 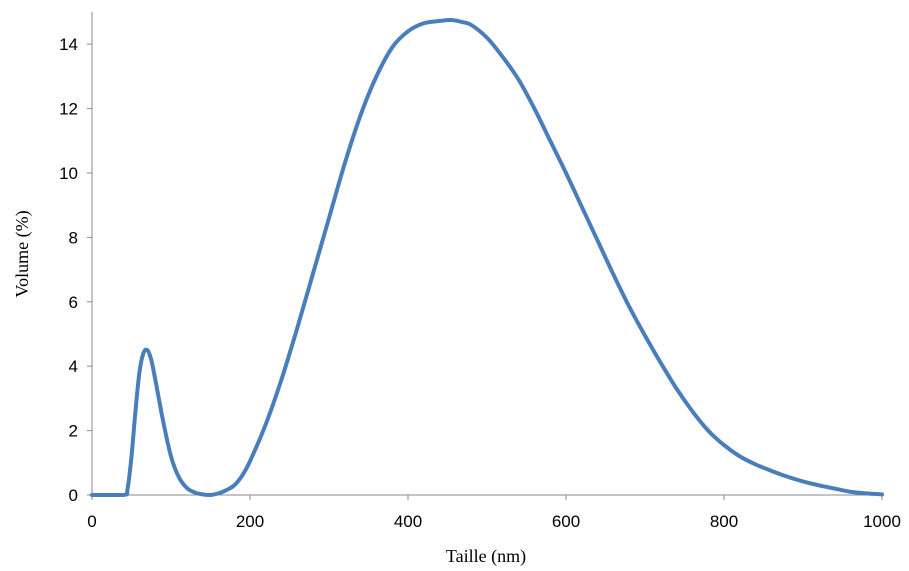 What do you see at coordinates (566, 521) in the screenshot?
I see `x-tick-label: 600` at bounding box center [566, 521].